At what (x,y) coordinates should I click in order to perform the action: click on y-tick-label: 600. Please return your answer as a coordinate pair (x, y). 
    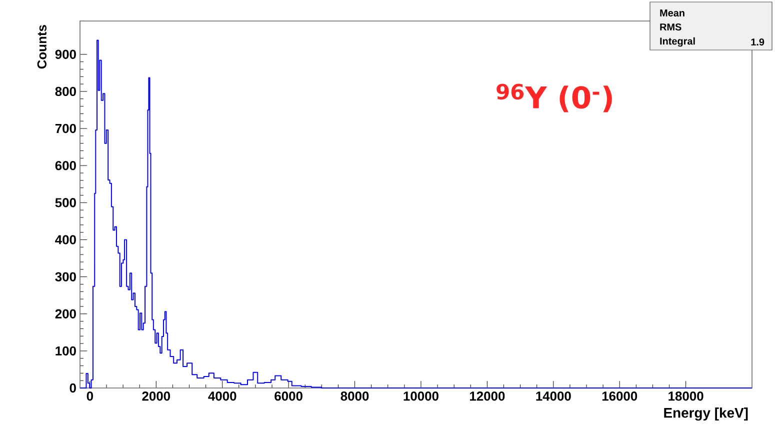
    Looking at the image, I should click on (65, 165).